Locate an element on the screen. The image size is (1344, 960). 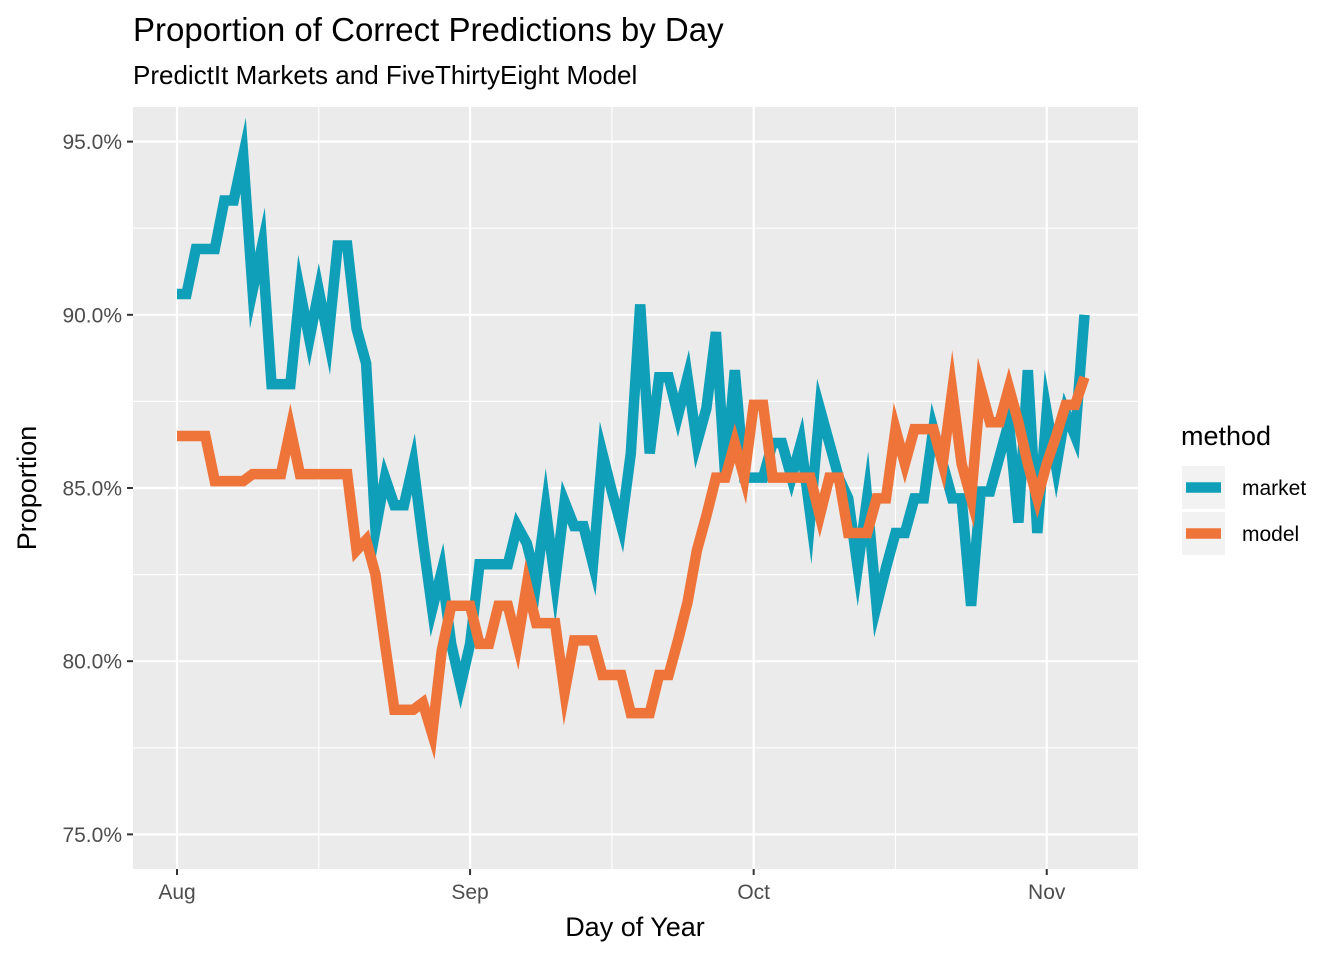
x-tick-label: Oct is located at coordinates (753, 892).